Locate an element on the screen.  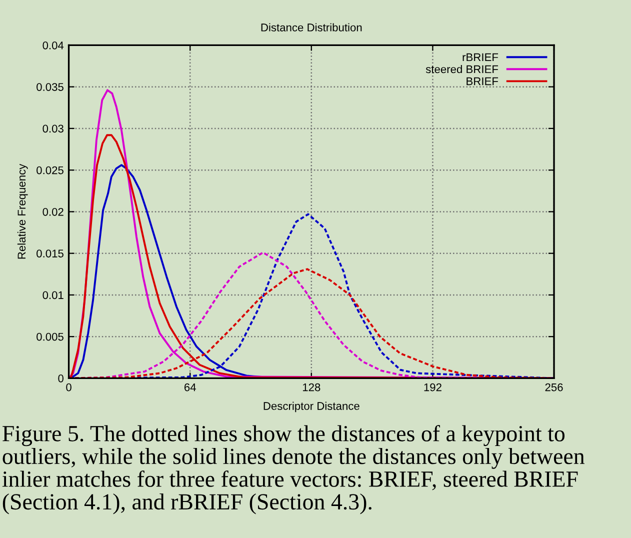
legend-label: steered BRIEF is located at coordinates (462, 69).